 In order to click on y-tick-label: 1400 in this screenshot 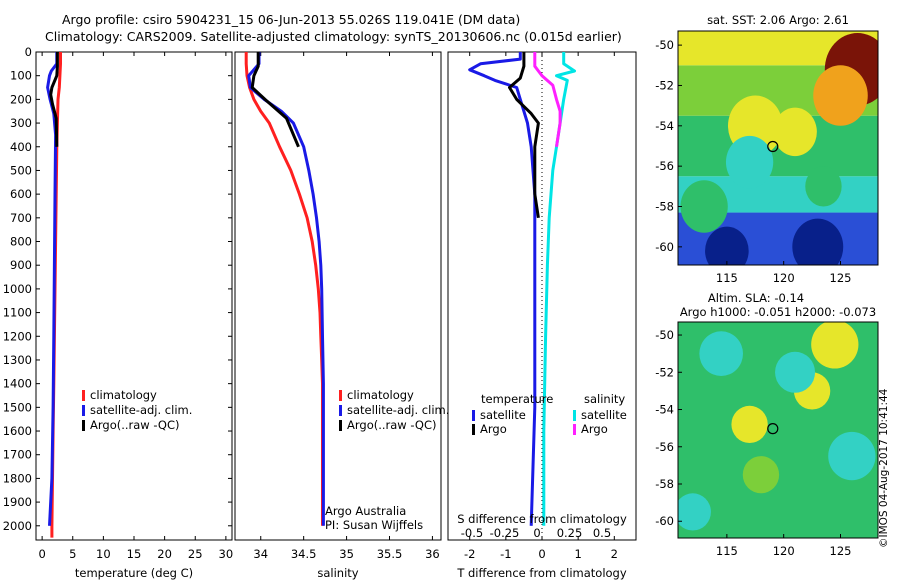, I will do `click(17, 384)`.